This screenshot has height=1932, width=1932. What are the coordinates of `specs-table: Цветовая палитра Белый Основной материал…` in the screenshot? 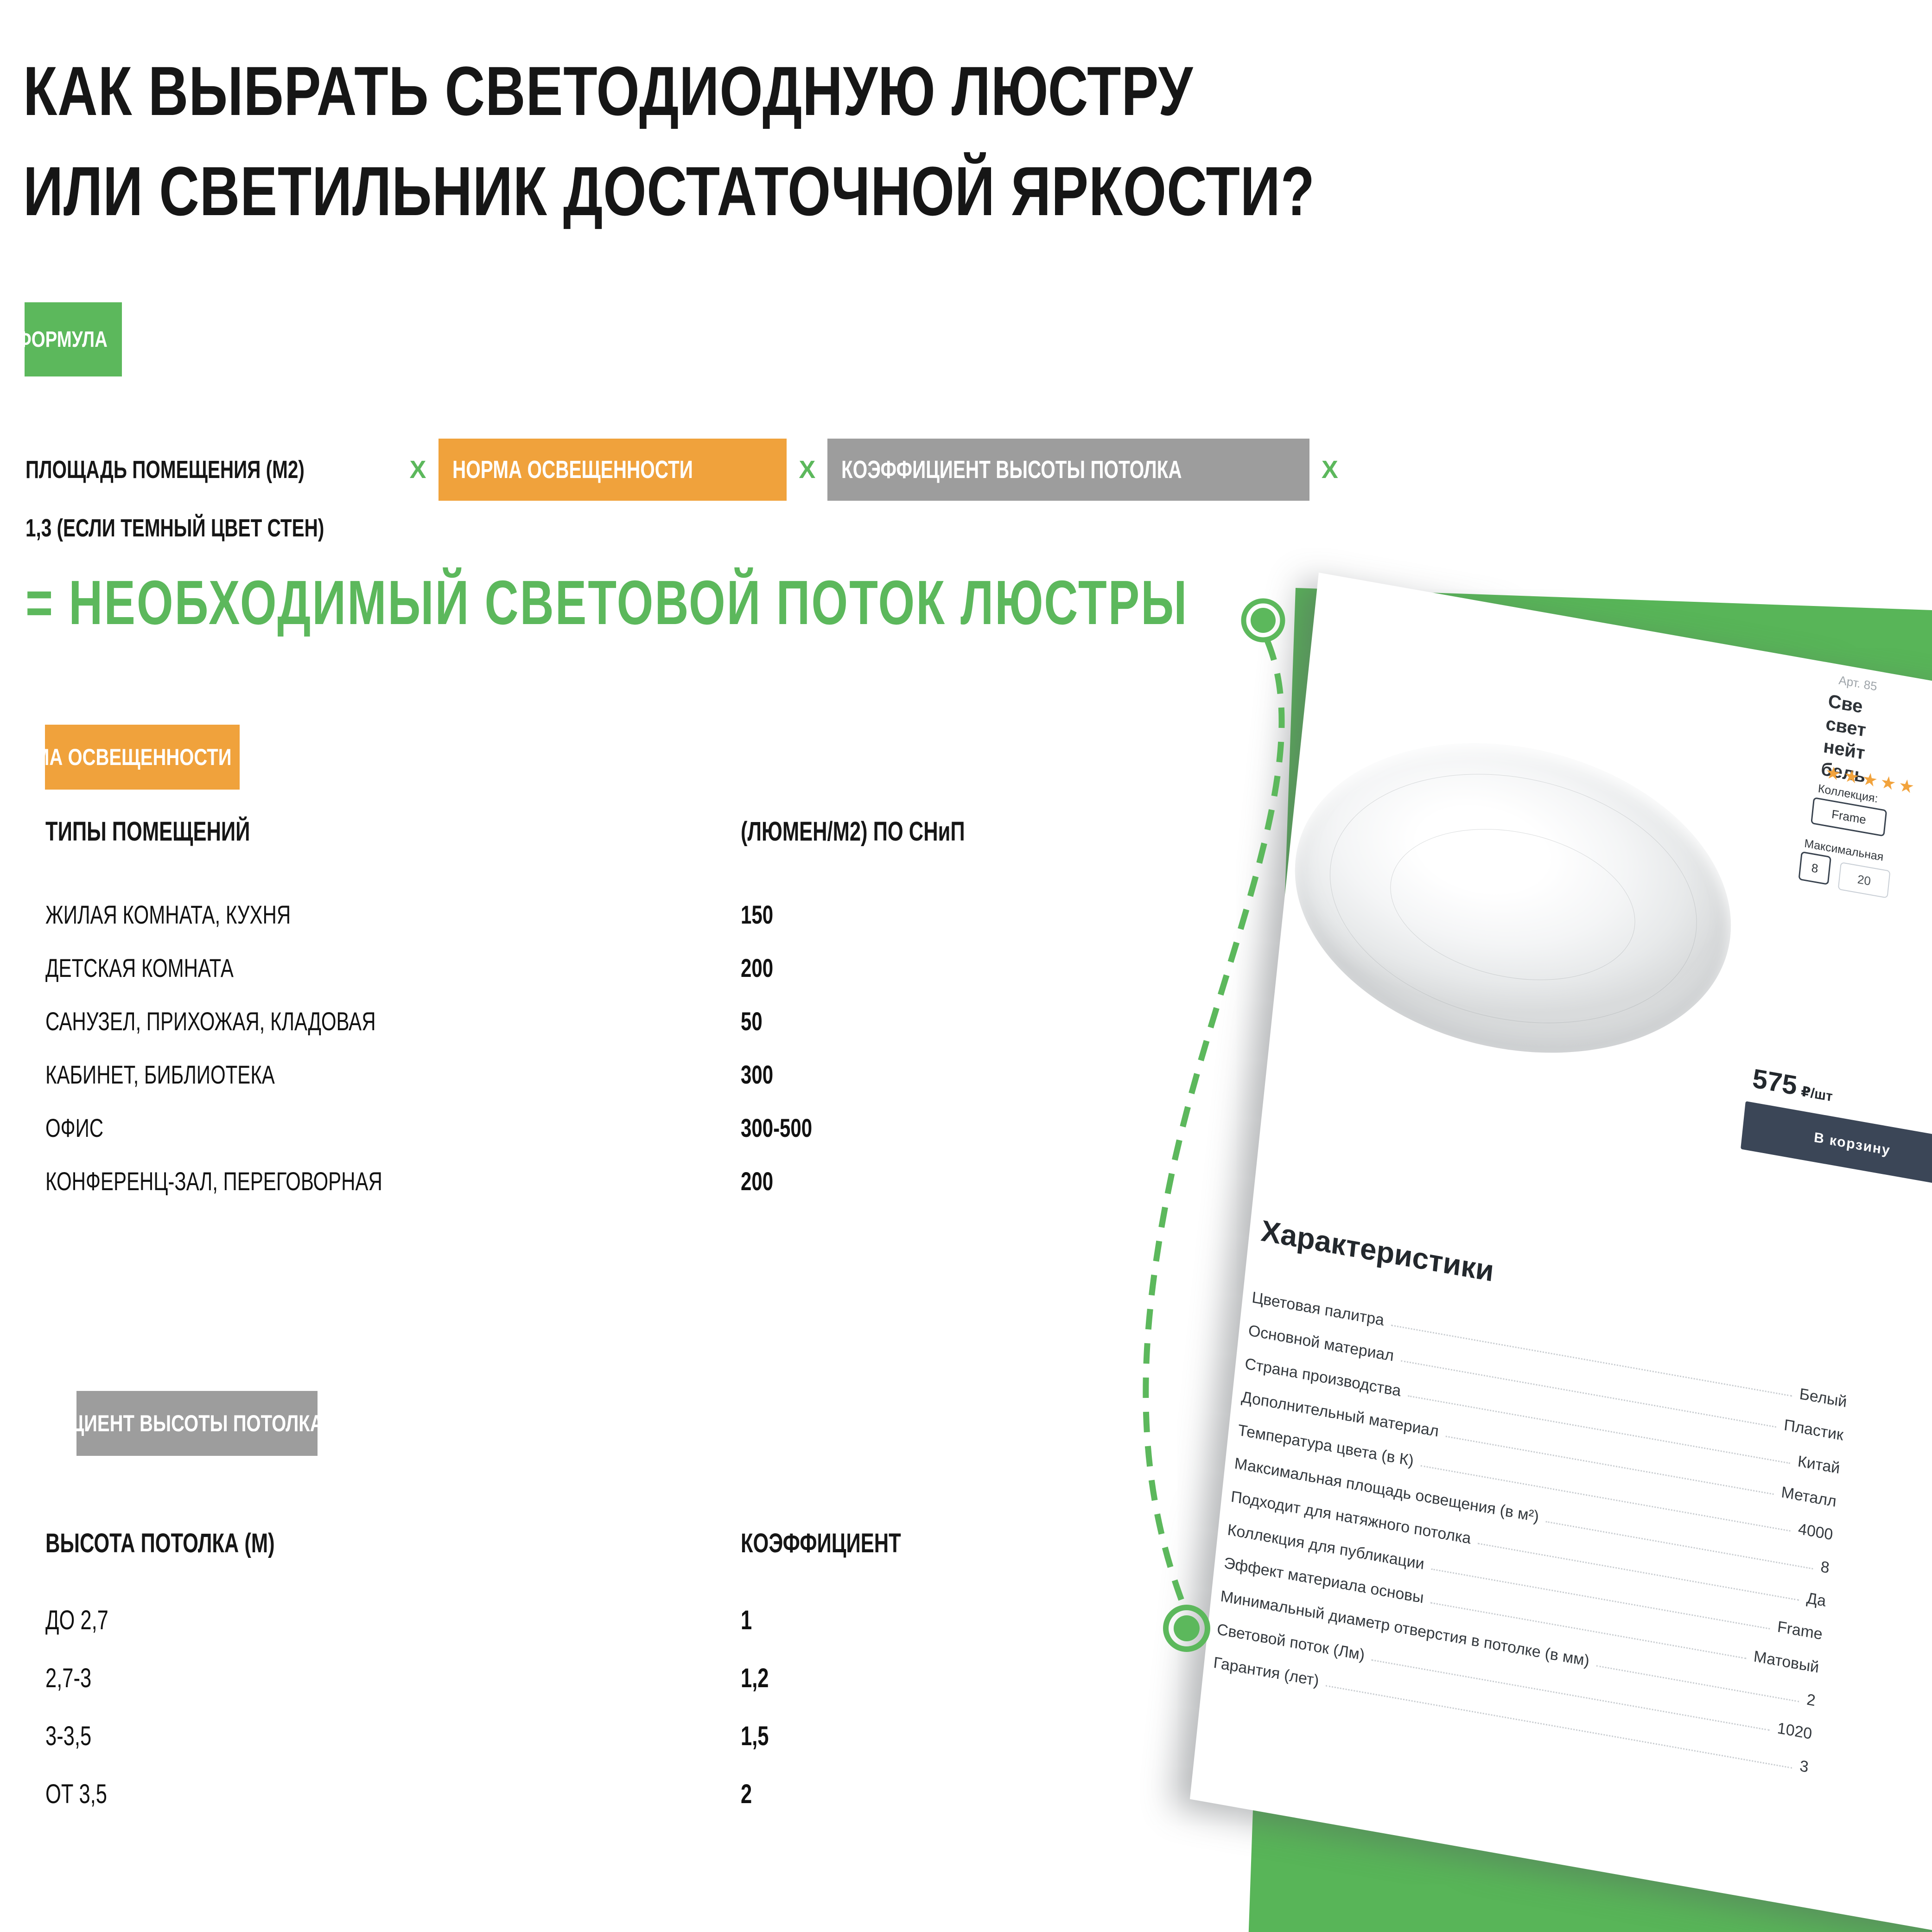 It's located at (1531, 1525).